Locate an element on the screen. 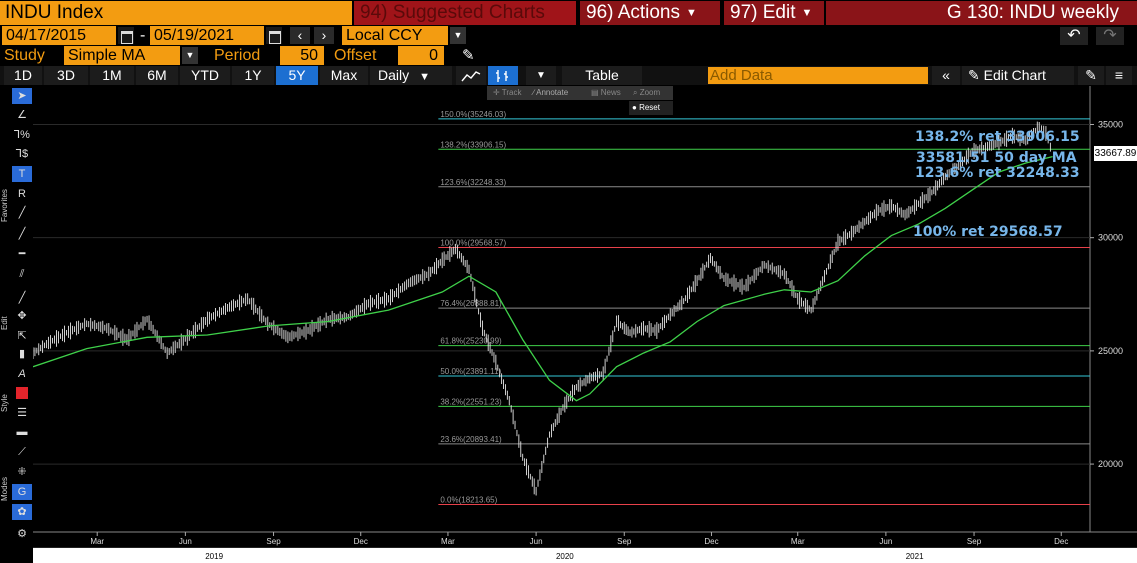 This screenshot has height=563, width=1137. modes-section-label: Modes is located at coordinates (4, 489).